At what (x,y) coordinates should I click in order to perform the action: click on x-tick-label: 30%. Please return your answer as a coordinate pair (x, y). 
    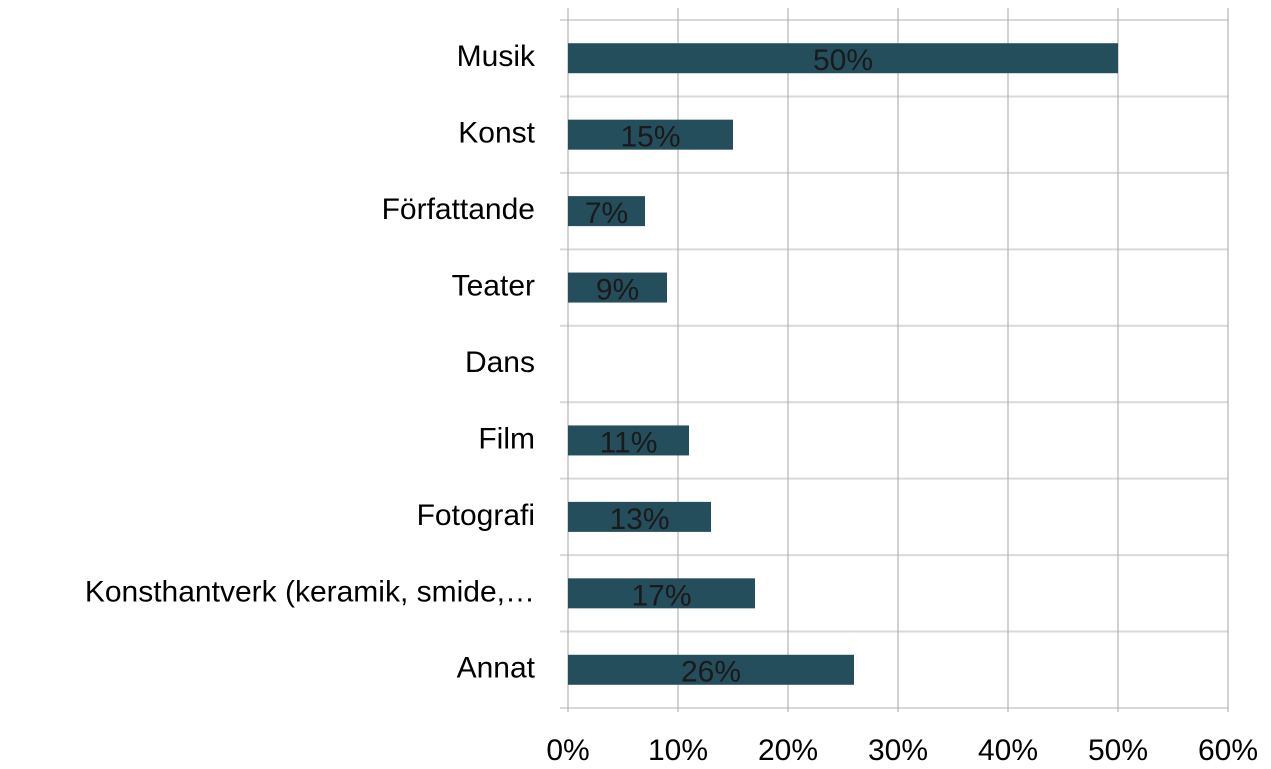
    Looking at the image, I should click on (898, 750).